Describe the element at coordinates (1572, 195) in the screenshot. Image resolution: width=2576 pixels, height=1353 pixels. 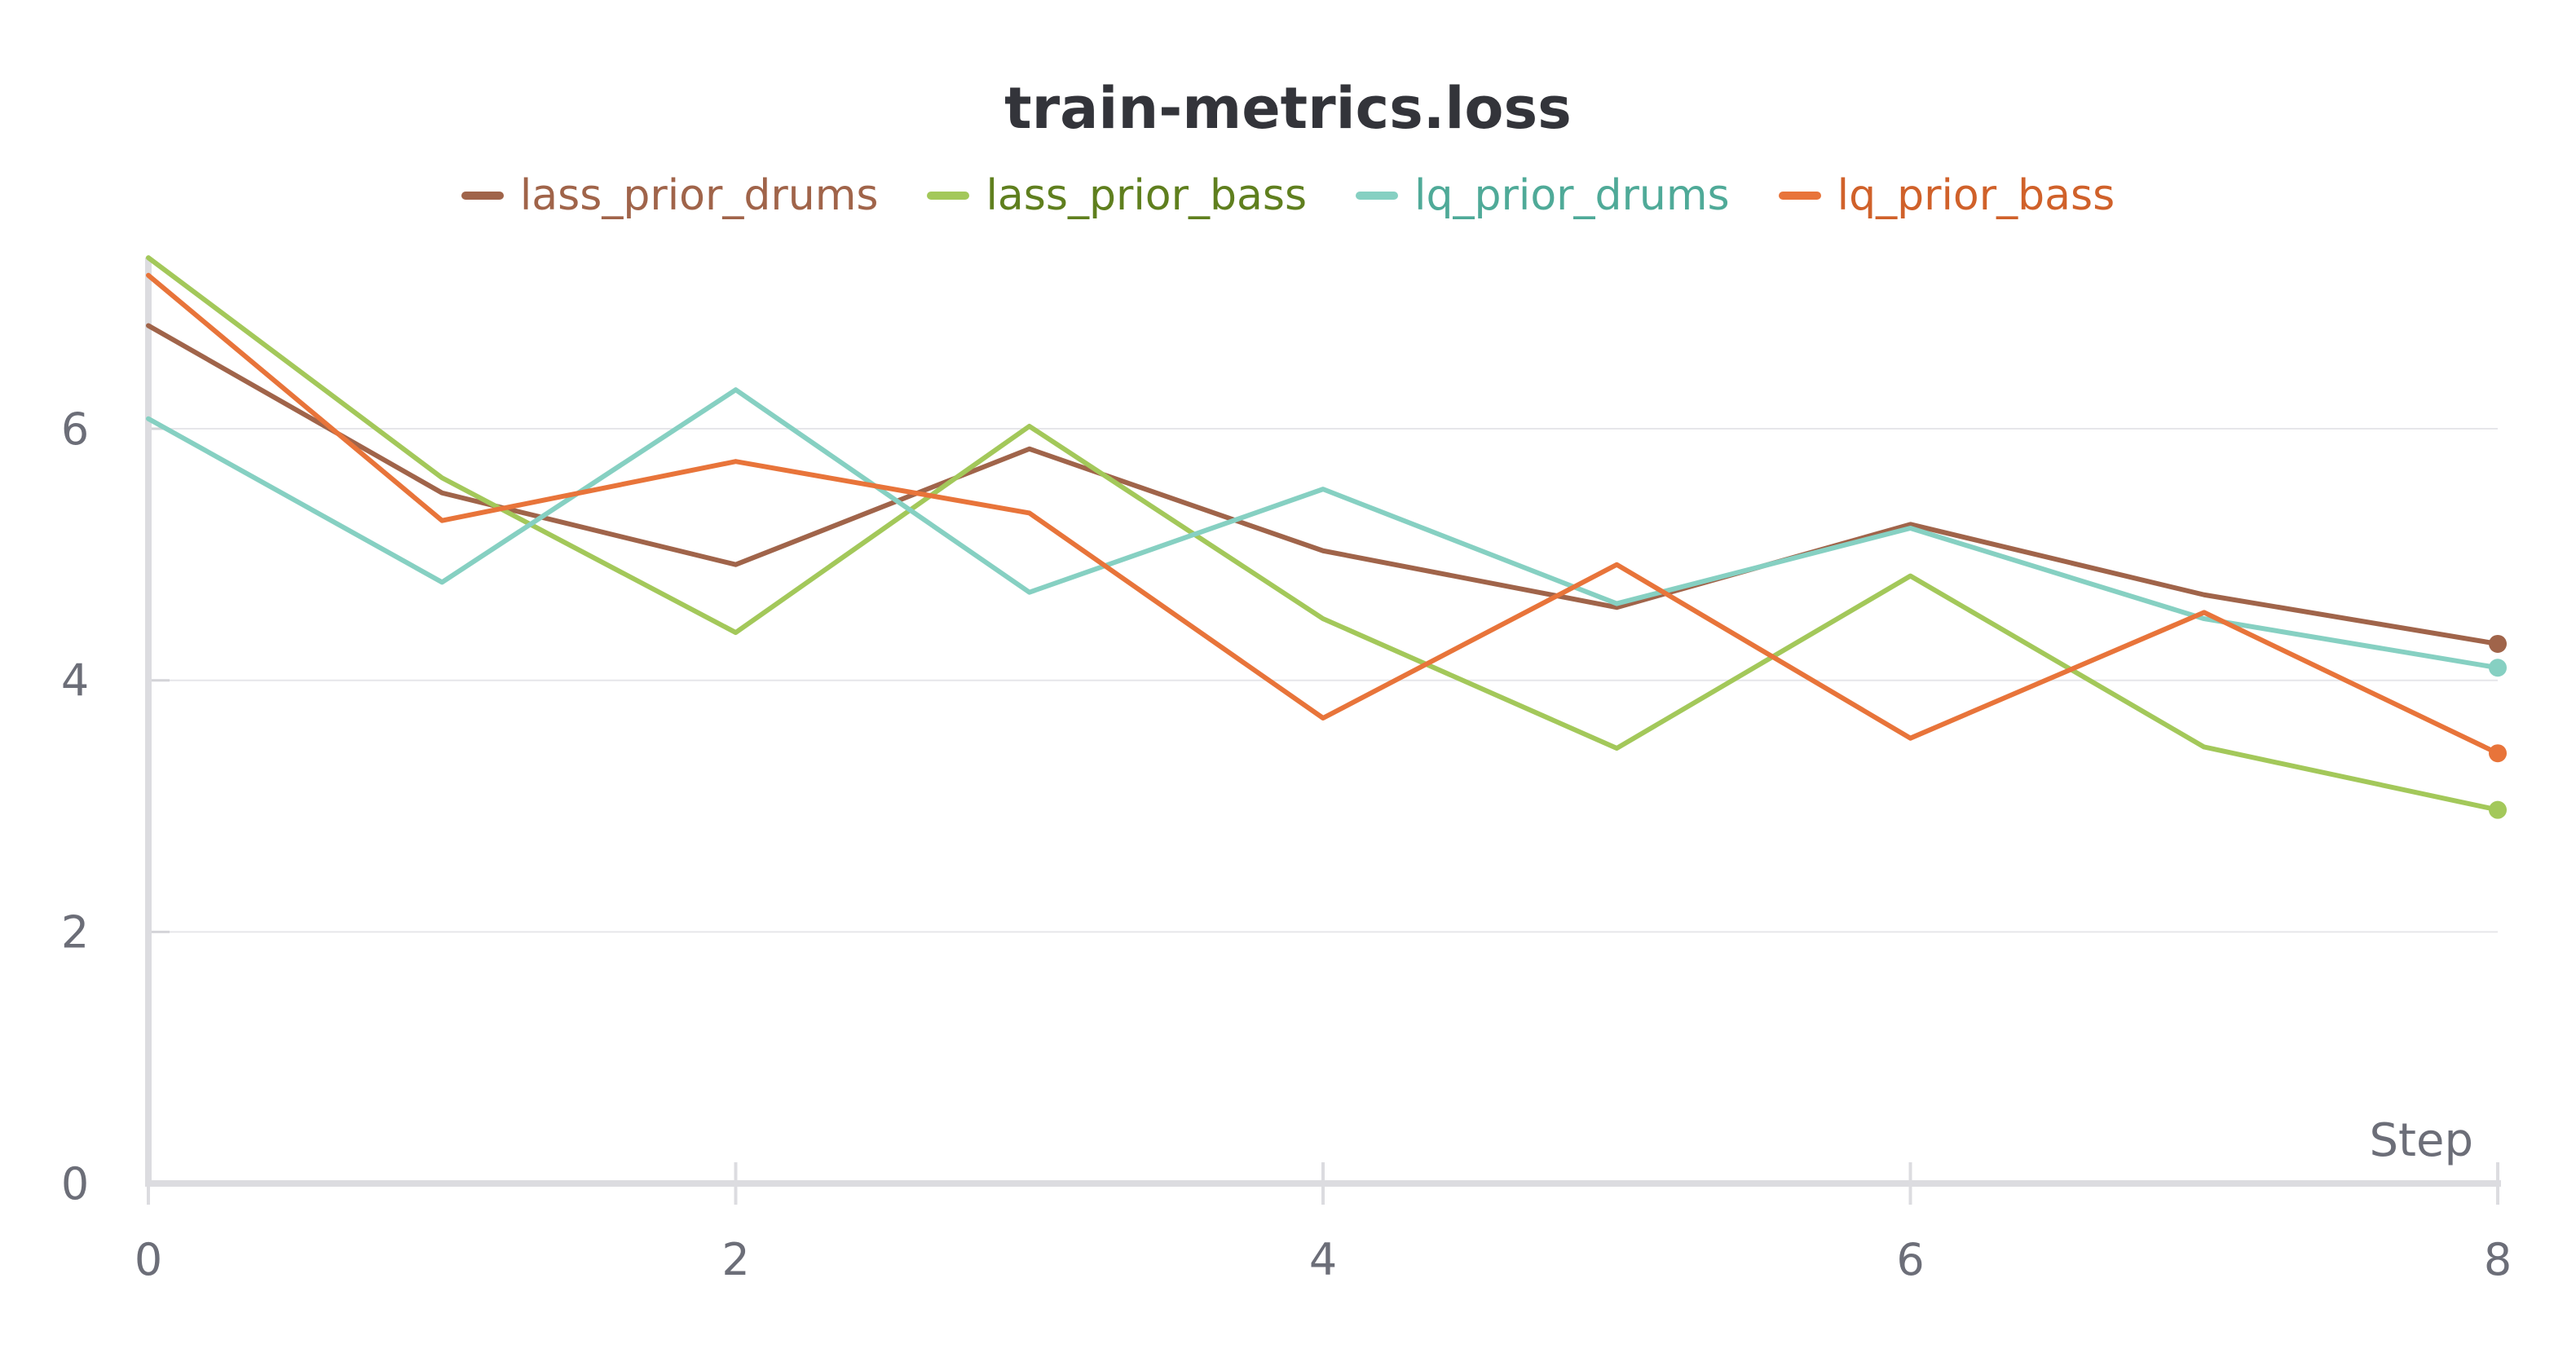
I see `legend-label: lq_prior_drums` at that location.